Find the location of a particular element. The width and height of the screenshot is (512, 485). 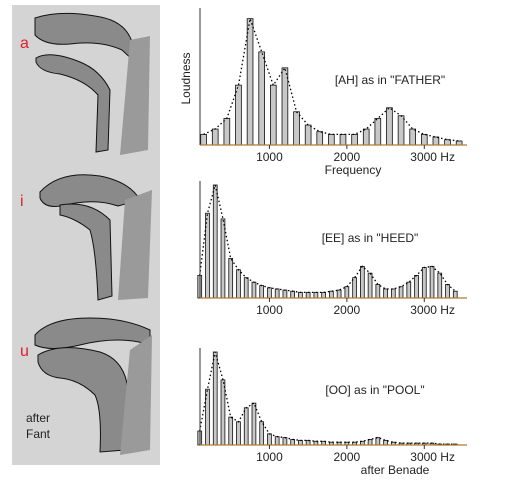

vowel-label: u is located at coordinates (24, 351).